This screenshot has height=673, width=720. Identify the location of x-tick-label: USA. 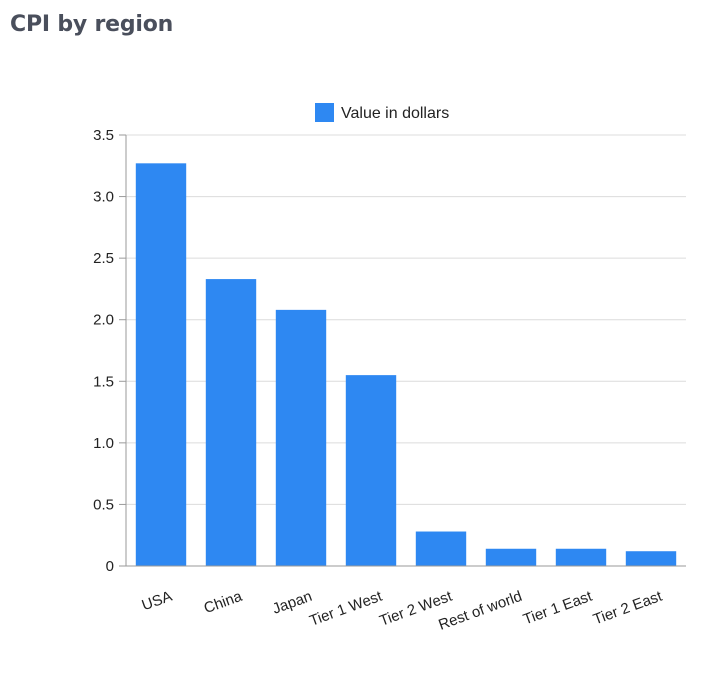
(157, 601).